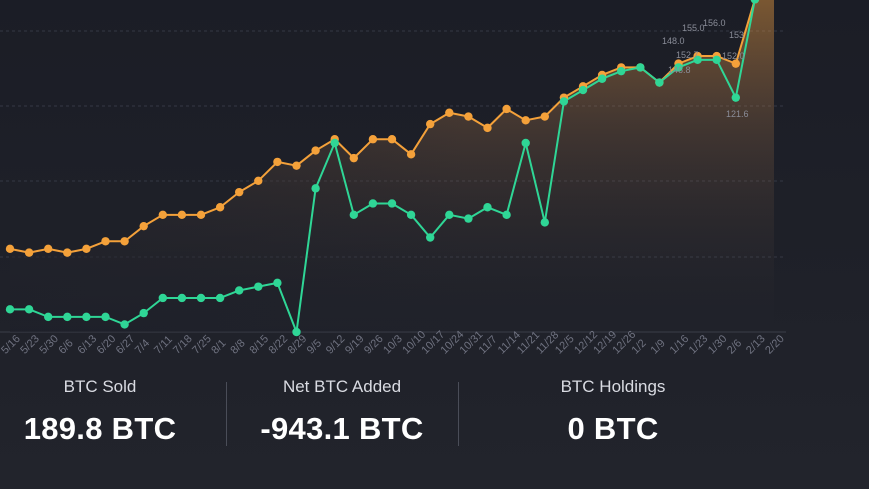 Image resolution: width=869 pixels, height=489 pixels. I want to click on data-label: 148.0, so click(673, 41).